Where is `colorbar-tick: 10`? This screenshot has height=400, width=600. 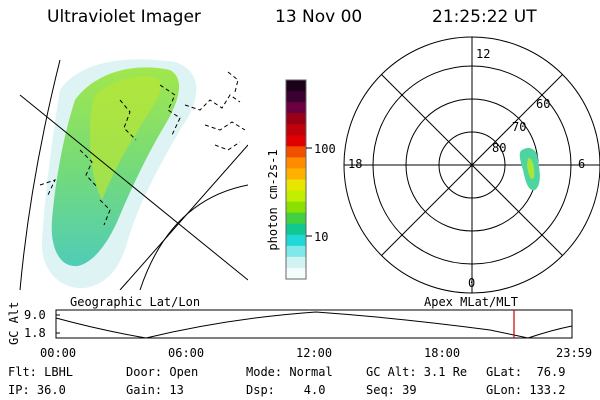
colorbar-tick: 10 is located at coordinates (321, 237).